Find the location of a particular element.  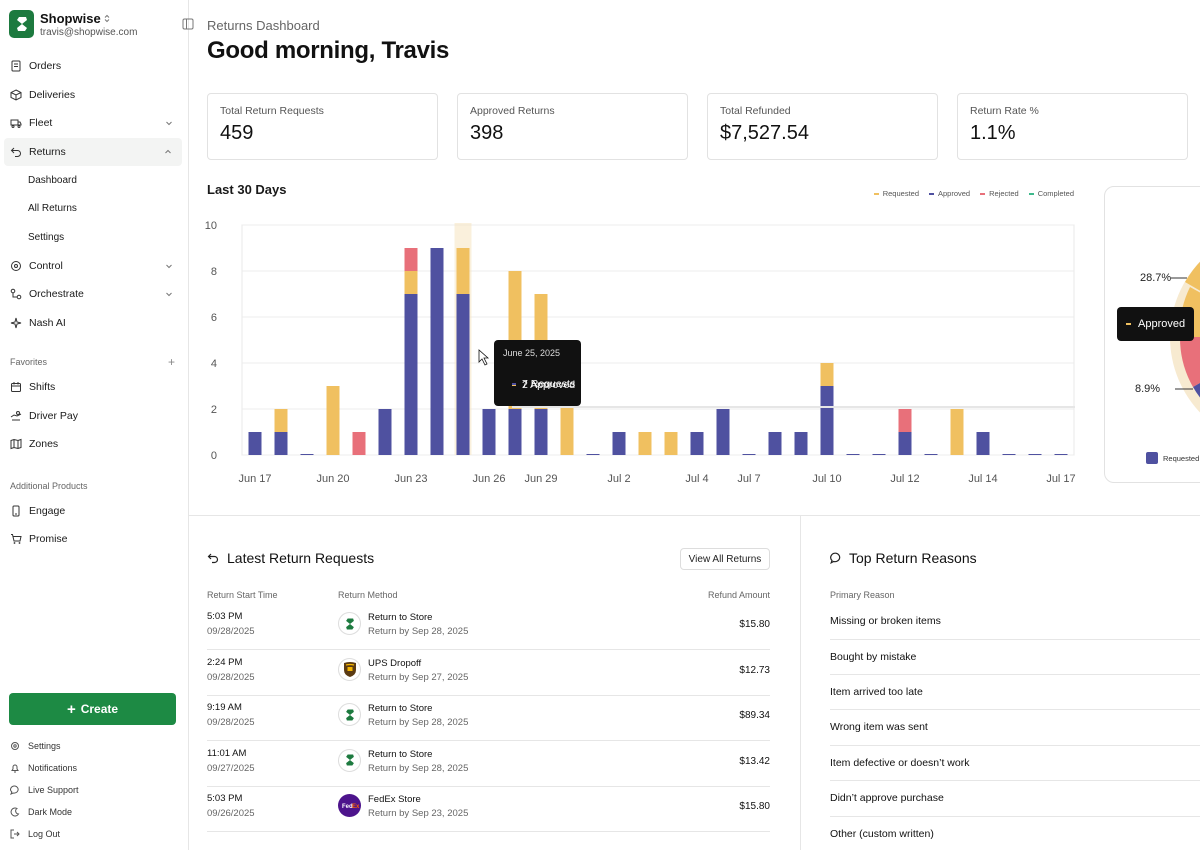

y-tick-label: 0 is located at coordinates (214, 456).